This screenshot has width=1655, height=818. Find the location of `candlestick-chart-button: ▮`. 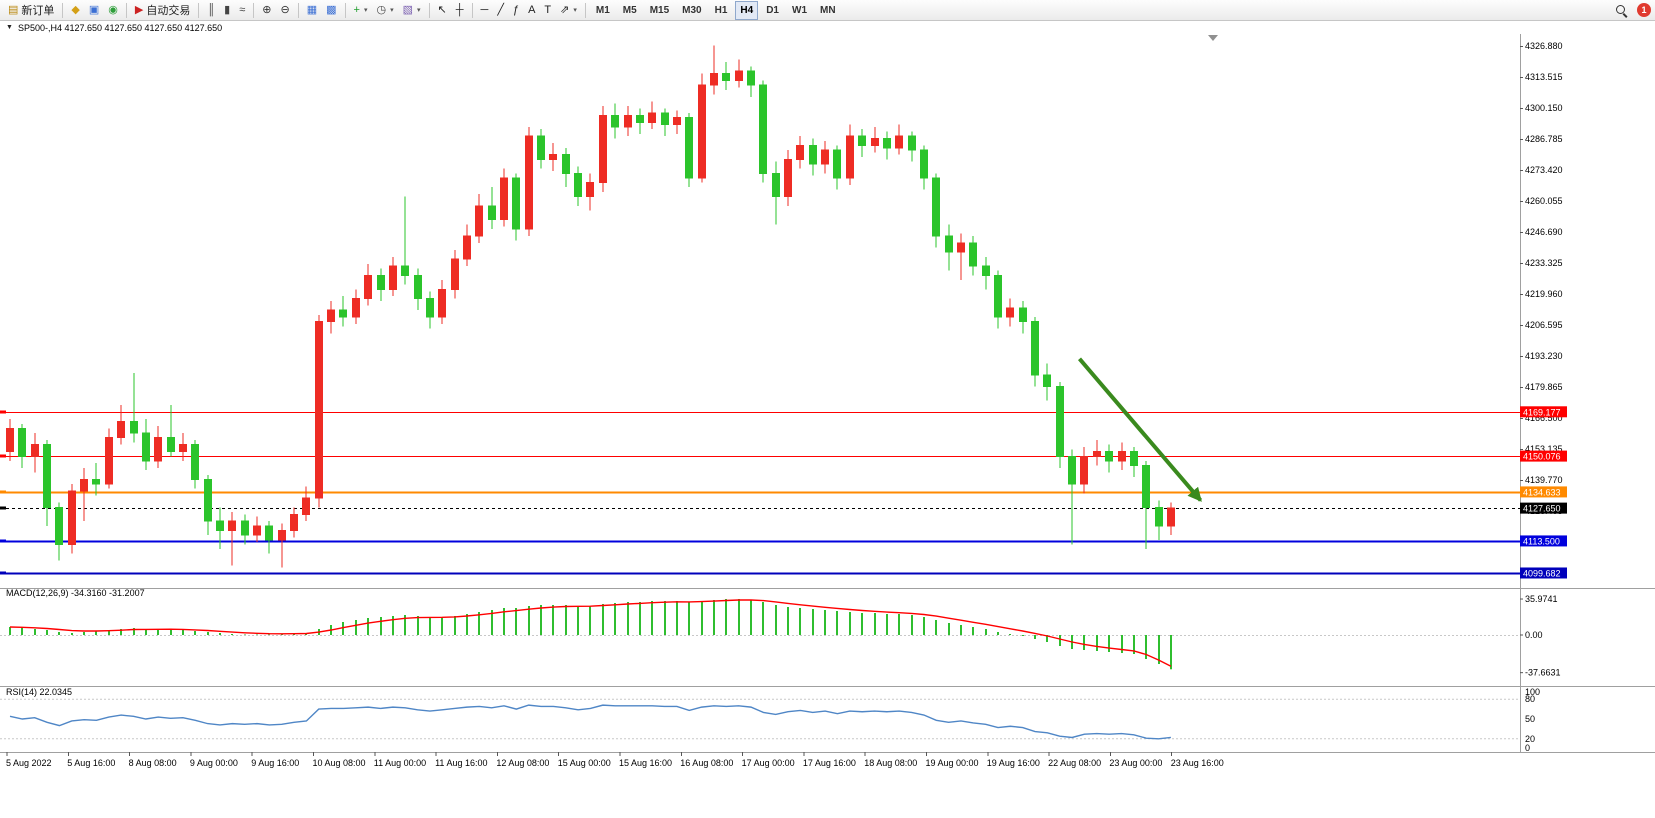

candlestick-chart-button: ▮ is located at coordinates (227, 10).